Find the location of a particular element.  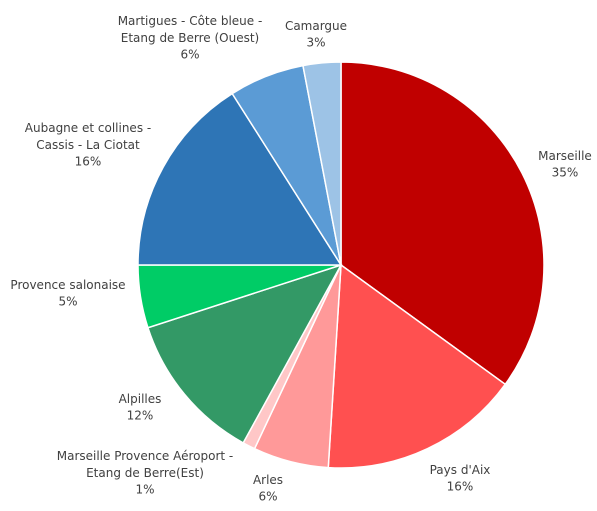

slice-label: Pays d'Aix is located at coordinates (460, 470).